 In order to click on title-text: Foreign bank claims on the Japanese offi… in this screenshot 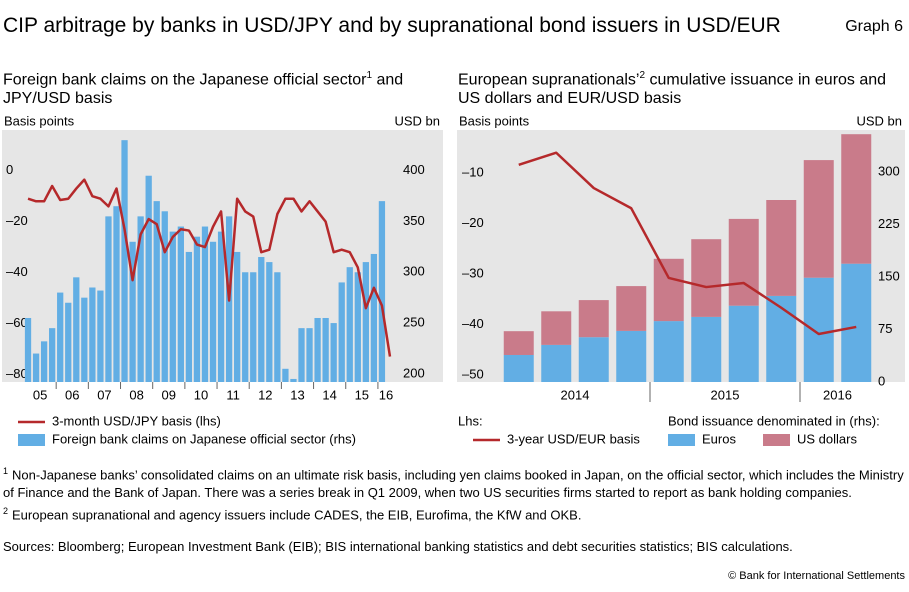, I will do `click(185, 80)`.